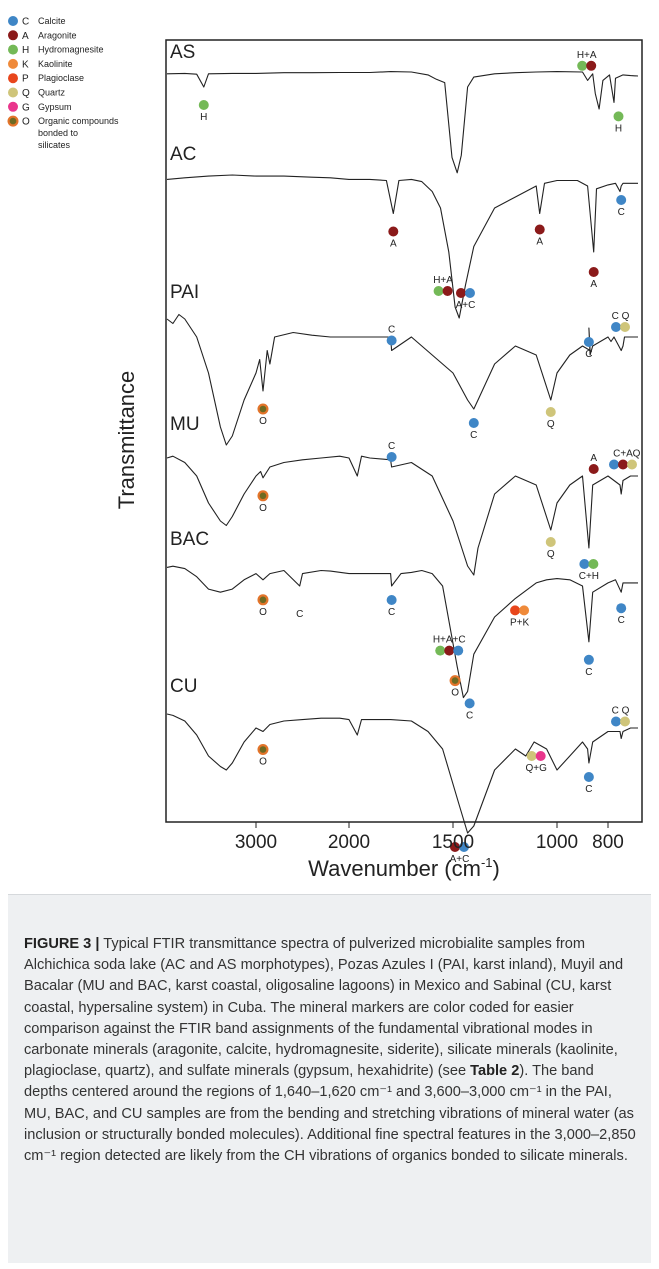  Describe the element at coordinates (589, 576) in the screenshot. I see `band-label: C+H` at that location.